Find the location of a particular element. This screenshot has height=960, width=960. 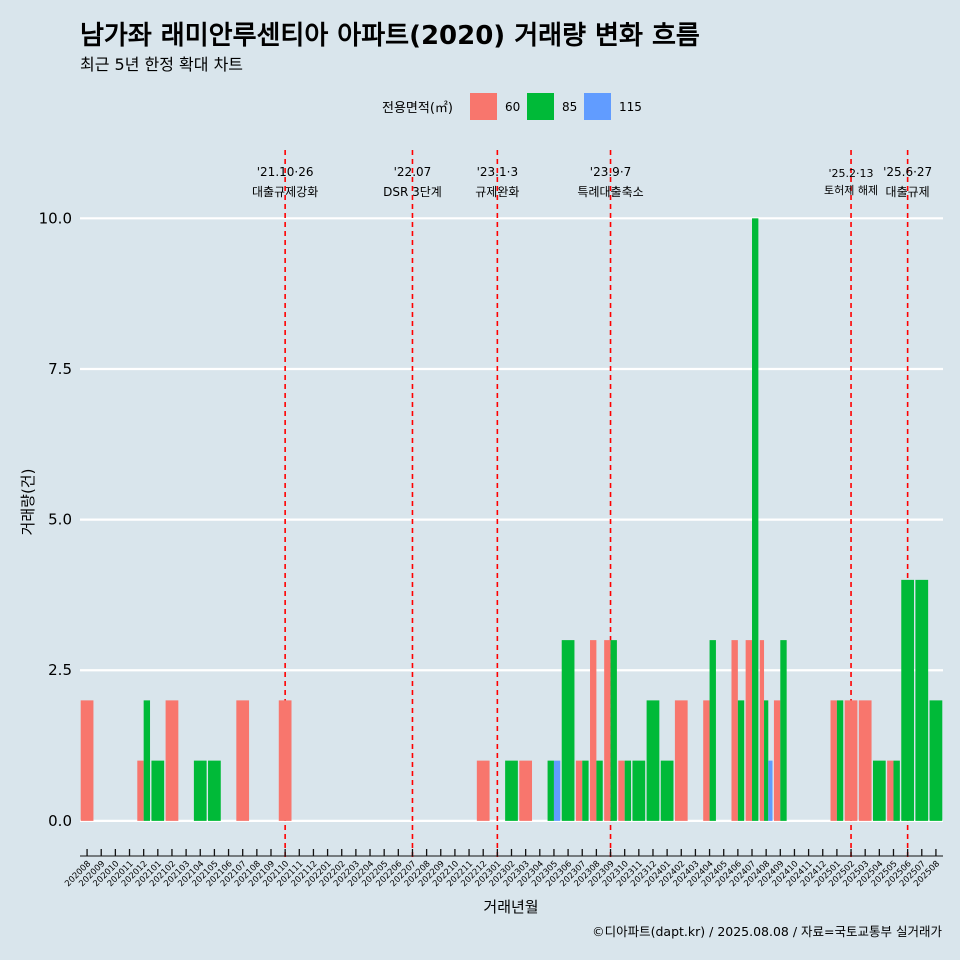

y-axis: 0.0 2.5 5.0 7.5 10.0 is located at coordinates (55, 519).